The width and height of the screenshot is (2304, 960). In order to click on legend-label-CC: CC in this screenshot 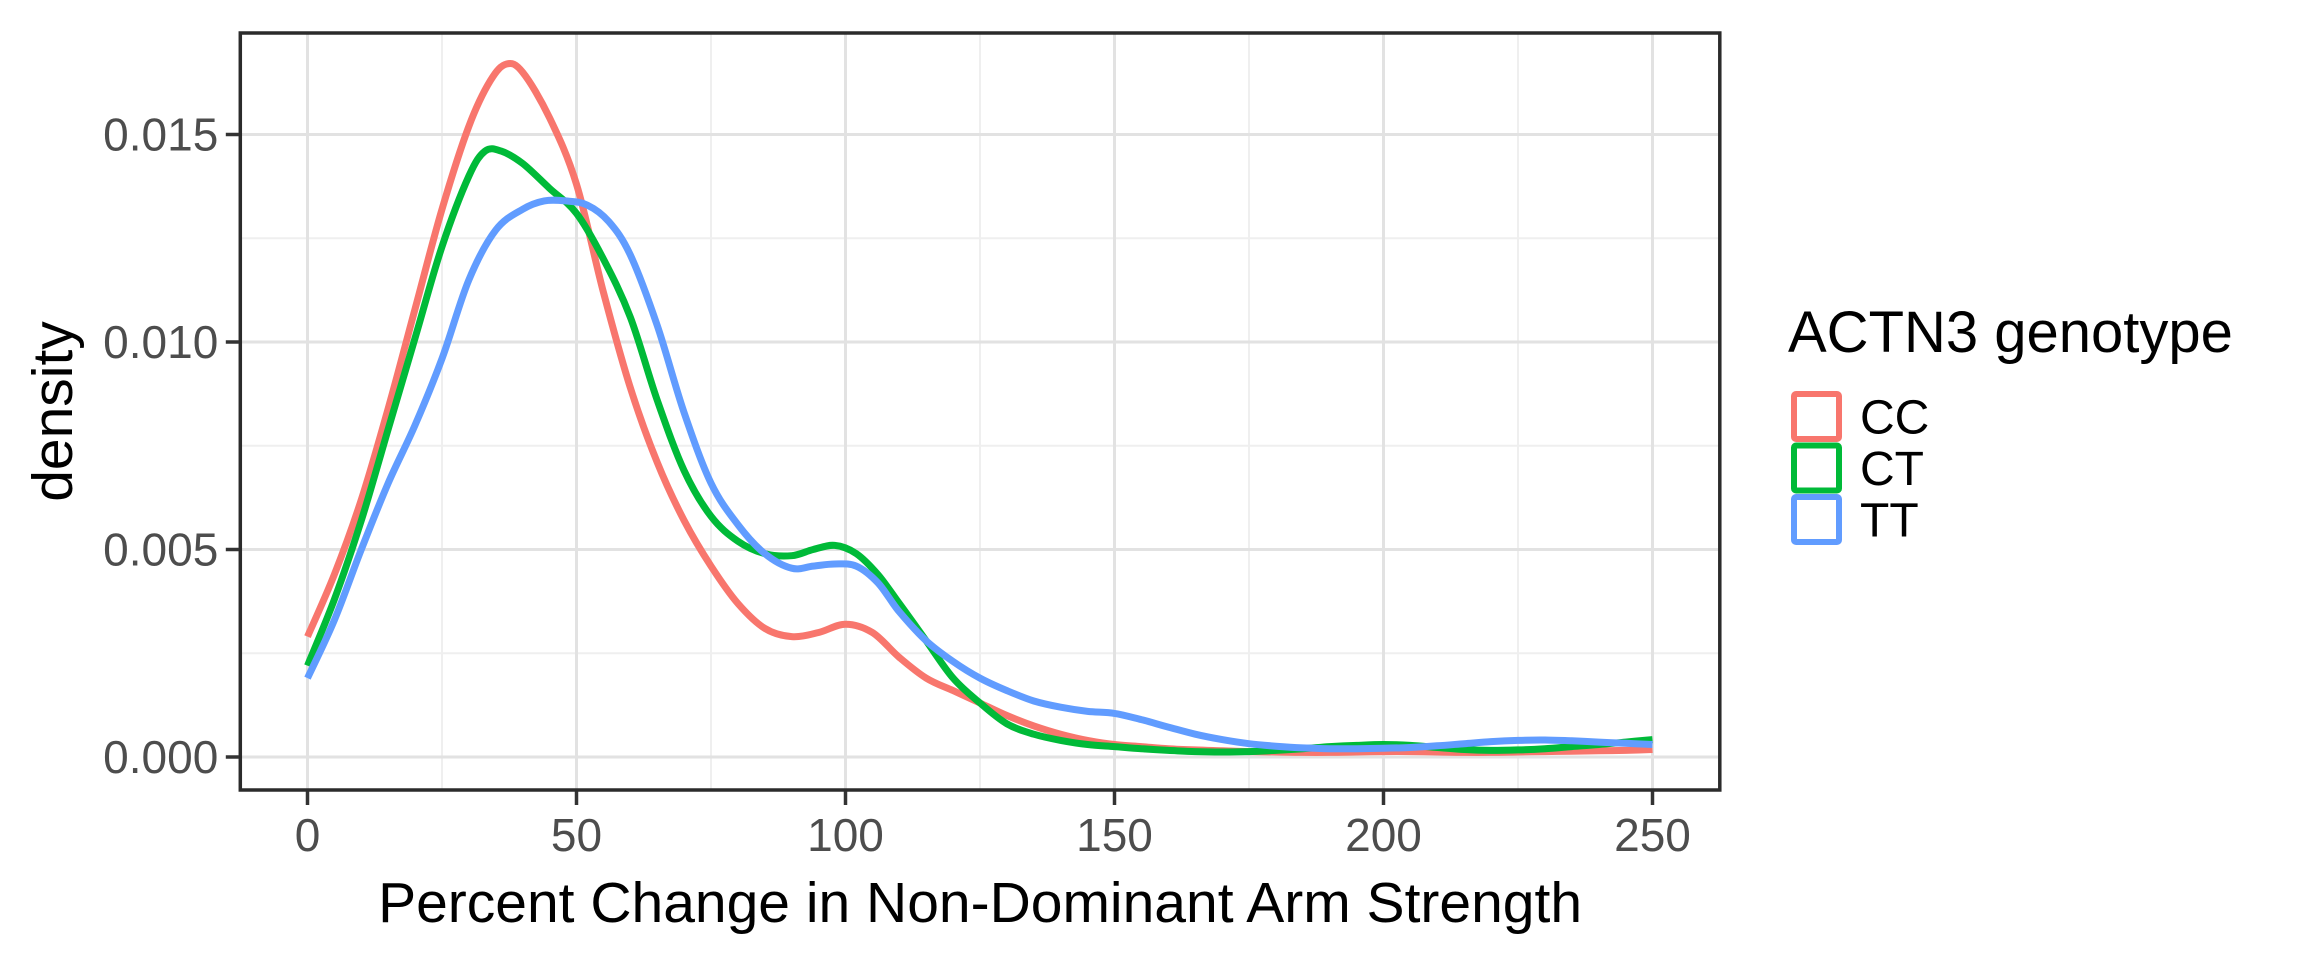, I will do `click(1894, 418)`.